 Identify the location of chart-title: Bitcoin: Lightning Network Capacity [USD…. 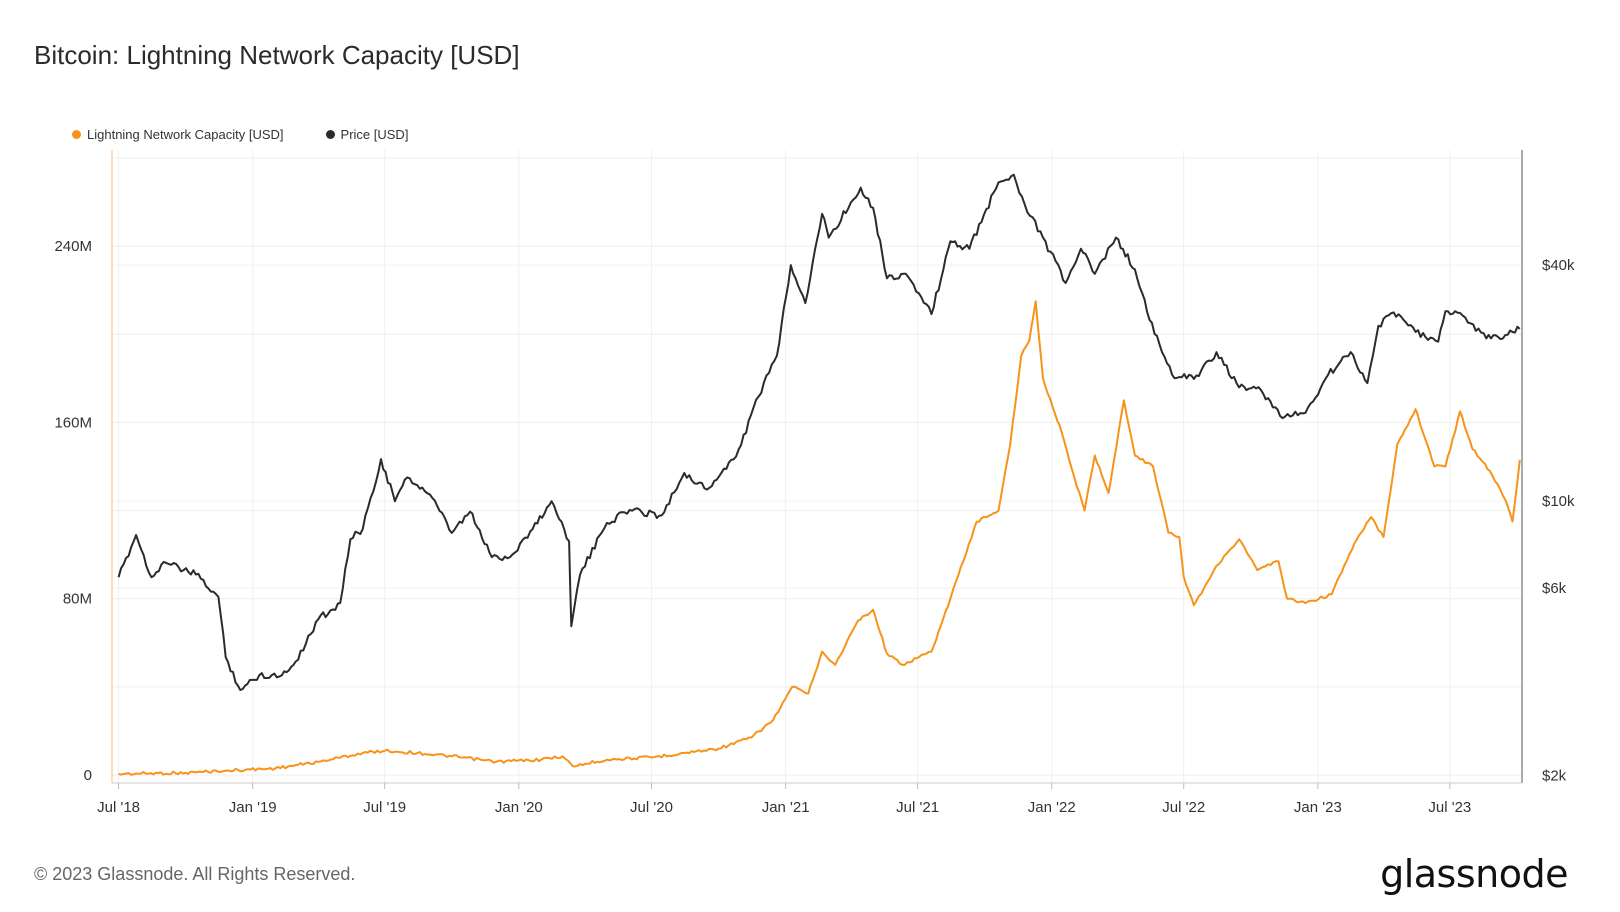
(277, 55).